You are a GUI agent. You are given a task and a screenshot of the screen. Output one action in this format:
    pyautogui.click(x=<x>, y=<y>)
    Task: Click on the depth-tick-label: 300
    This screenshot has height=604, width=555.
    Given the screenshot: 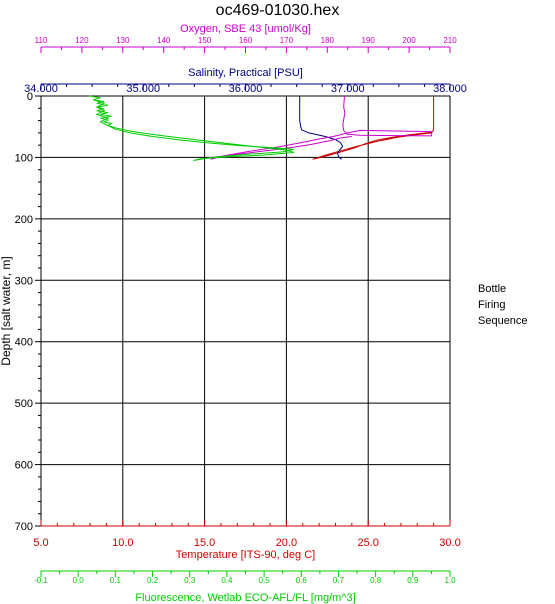 What is the action you would take?
    pyautogui.click(x=24, y=281)
    